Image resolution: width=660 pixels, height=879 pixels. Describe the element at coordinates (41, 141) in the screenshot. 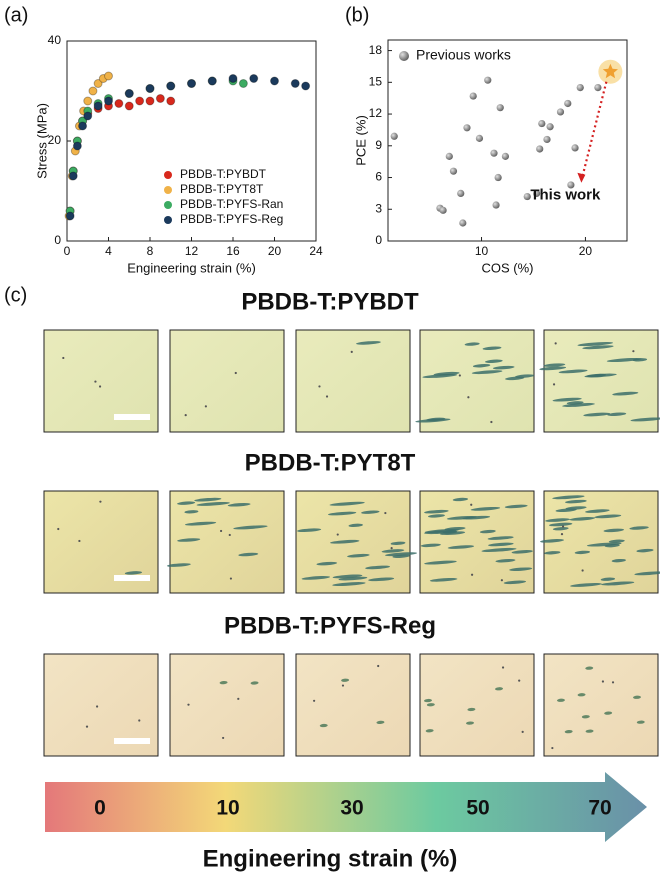

I see `y-axis-label: Stress (MPa)` at that location.